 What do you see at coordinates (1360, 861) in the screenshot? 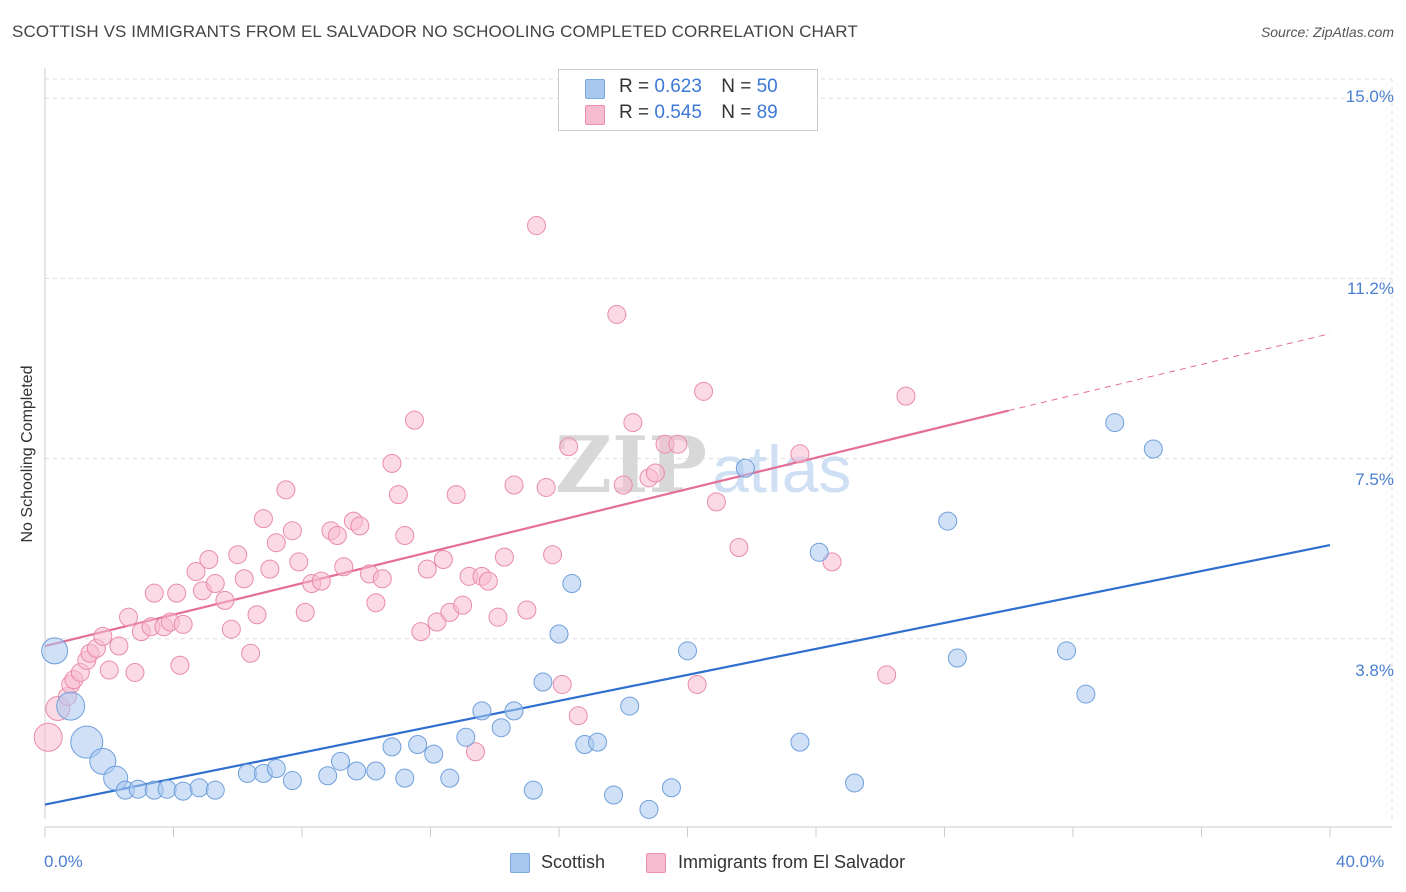
I see `x-tick-label: 40.0%` at bounding box center [1360, 861].